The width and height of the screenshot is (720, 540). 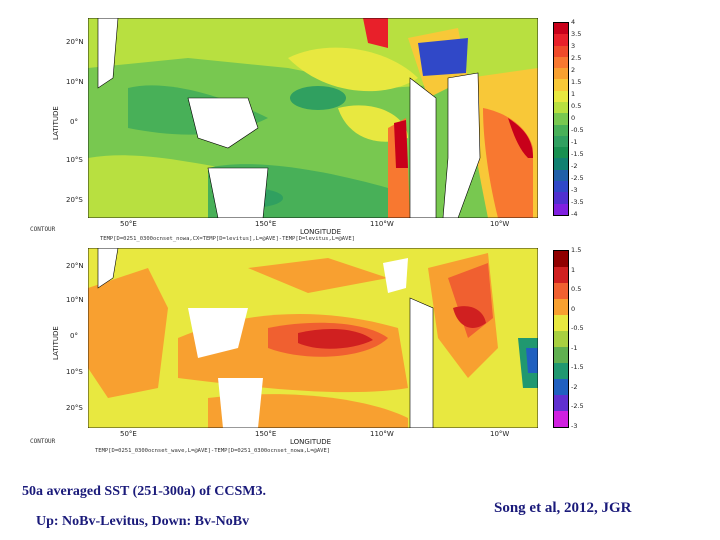 I want to click on caption-citation: Song et al, 2012, JGR, so click(x=563, y=508).